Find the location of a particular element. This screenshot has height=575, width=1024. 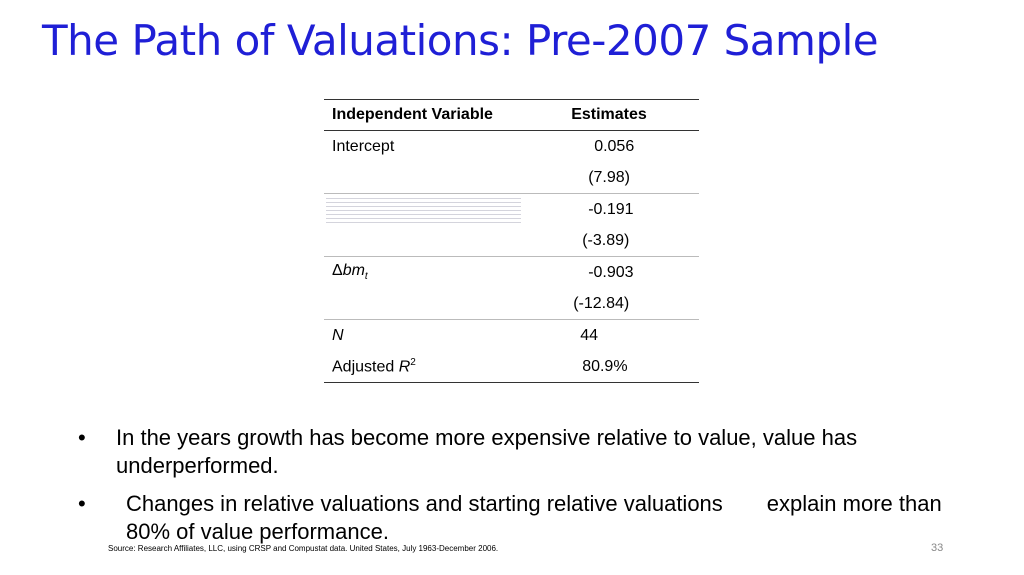

slide-title: The Path of Valuations: Pre-2007 Sample is located at coordinates (460, 40).